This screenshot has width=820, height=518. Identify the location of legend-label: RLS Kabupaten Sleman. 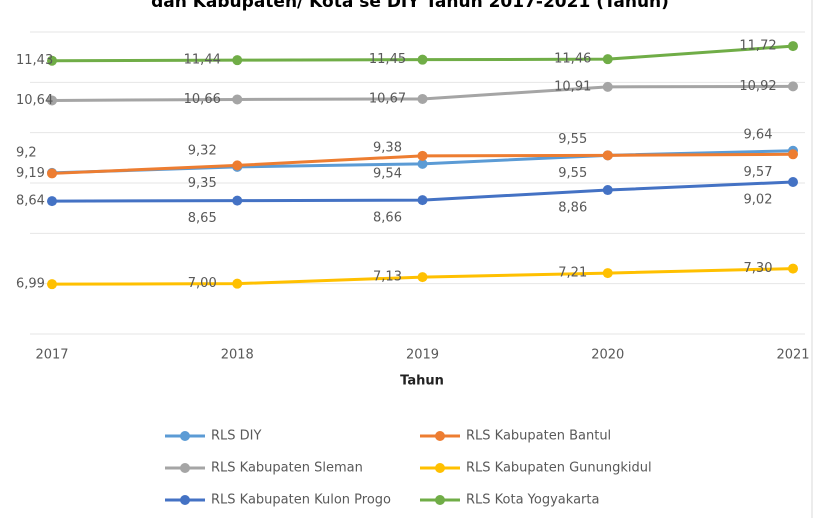
(287, 468).